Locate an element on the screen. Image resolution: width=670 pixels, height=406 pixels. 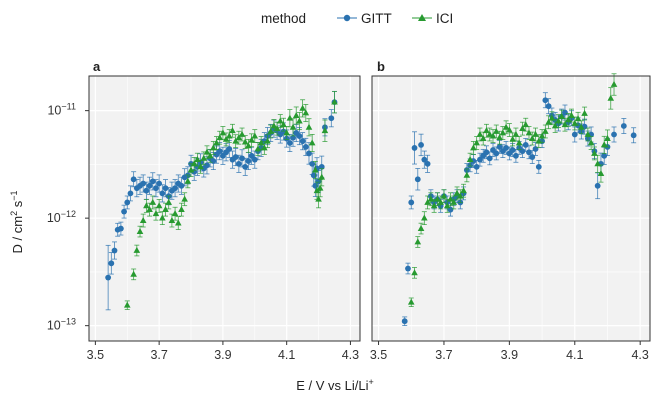
facet-label-a: a is located at coordinates (97, 66).